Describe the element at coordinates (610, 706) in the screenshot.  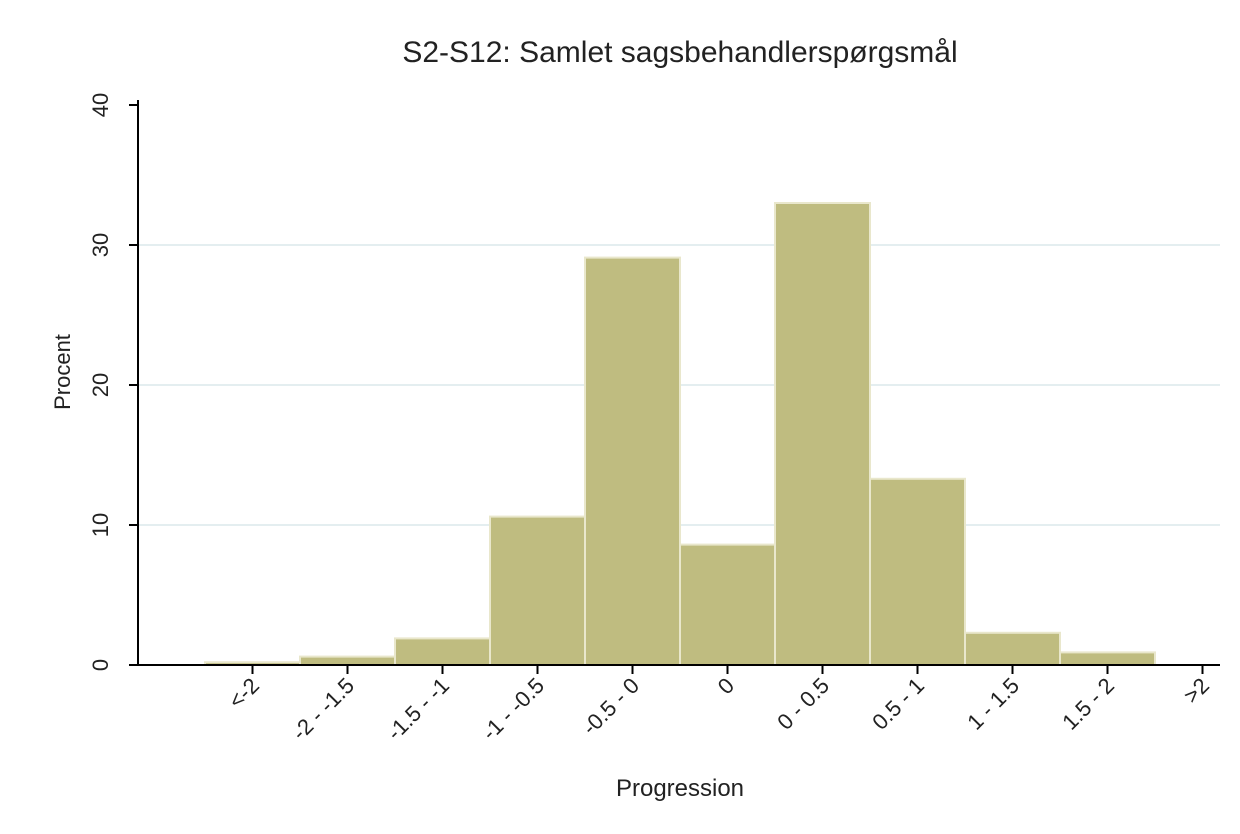
I see `x-tick-label: -0.5 - 0` at that location.